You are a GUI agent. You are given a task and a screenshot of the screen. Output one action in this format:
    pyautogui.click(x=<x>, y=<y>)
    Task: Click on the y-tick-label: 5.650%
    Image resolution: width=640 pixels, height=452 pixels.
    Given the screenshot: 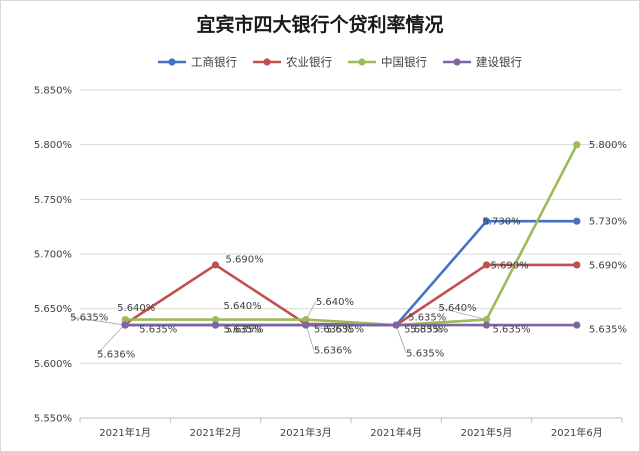 What is the action you would take?
    pyautogui.click(x=53, y=309)
    